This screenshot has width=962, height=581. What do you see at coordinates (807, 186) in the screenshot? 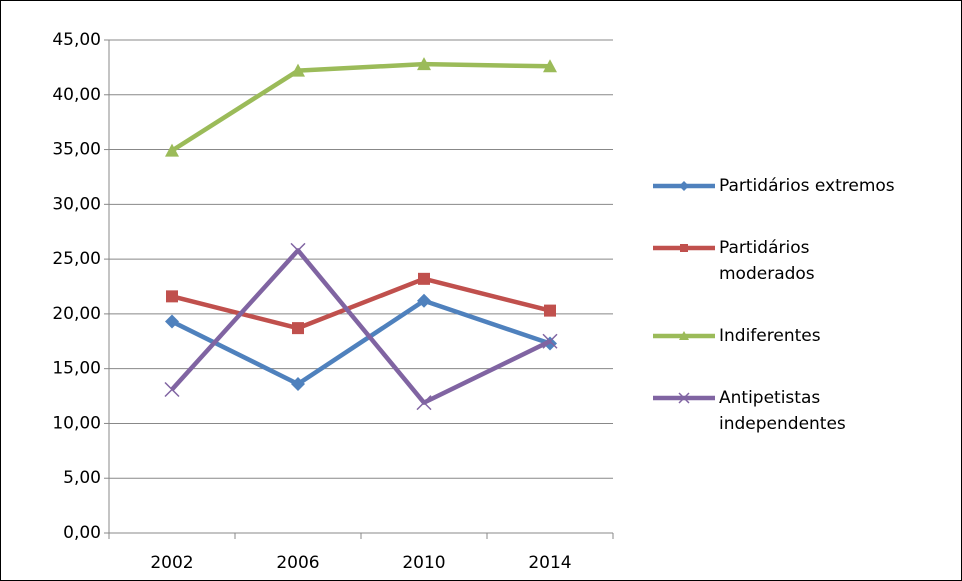
I see `legend-label: Partidários extremos` at bounding box center [807, 186].